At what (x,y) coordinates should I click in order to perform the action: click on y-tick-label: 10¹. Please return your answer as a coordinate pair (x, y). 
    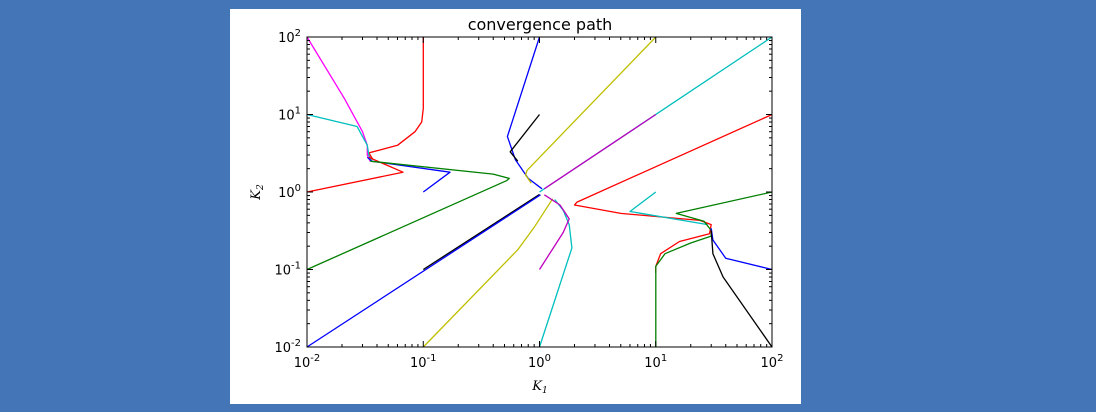
    Looking at the image, I should click on (289, 115).